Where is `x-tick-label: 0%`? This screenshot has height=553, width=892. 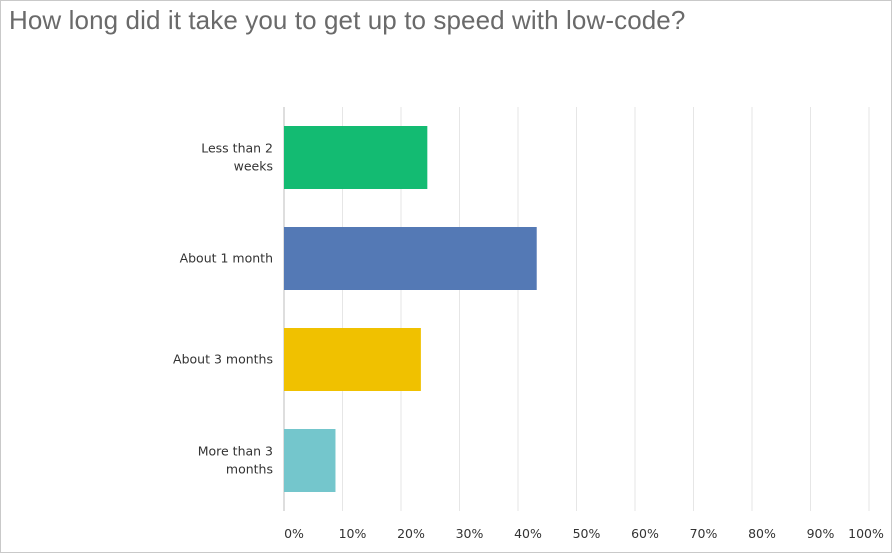 x-tick-label: 0% is located at coordinates (294, 533).